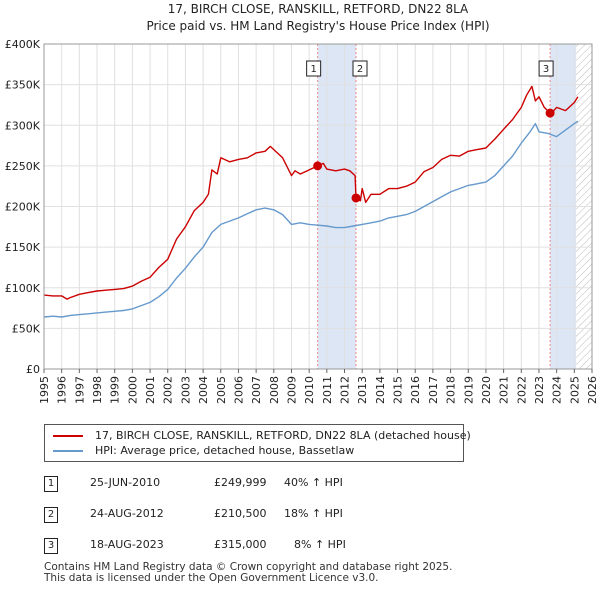  Describe the element at coordinates (68, 451) in the screenshot. I see `legend-swatch-hpi` at that location.